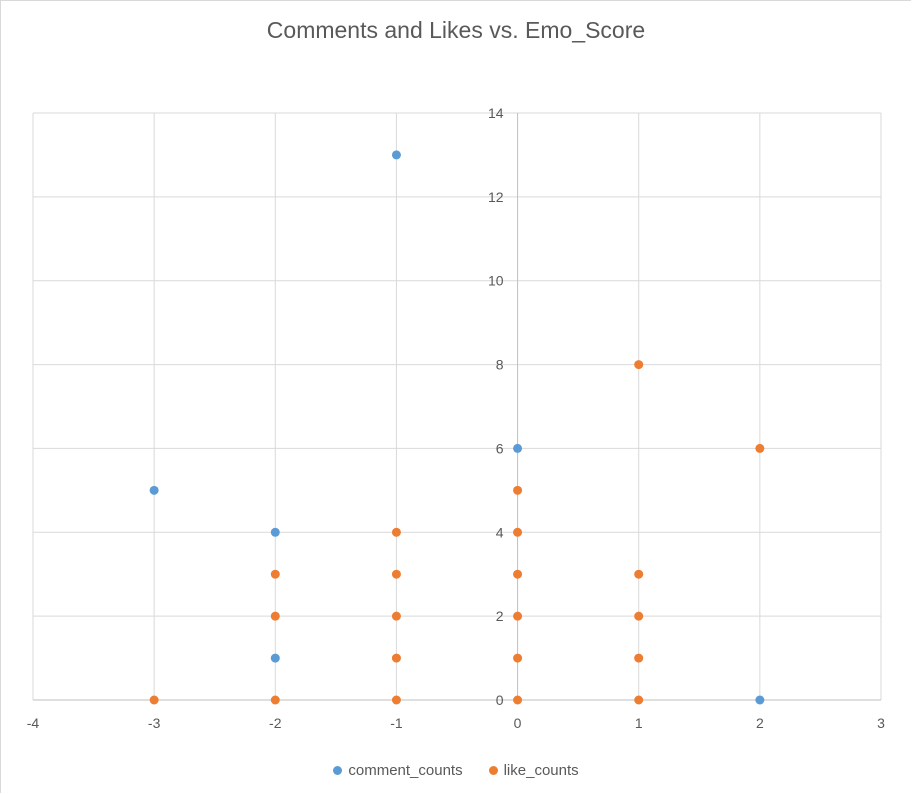 The height and width of the screenshot is (794, 912). What do you see at coordinates (496, 197) in the screenshot?
I see `y-tick-label-6: 12` at bounding box center [496, 197].